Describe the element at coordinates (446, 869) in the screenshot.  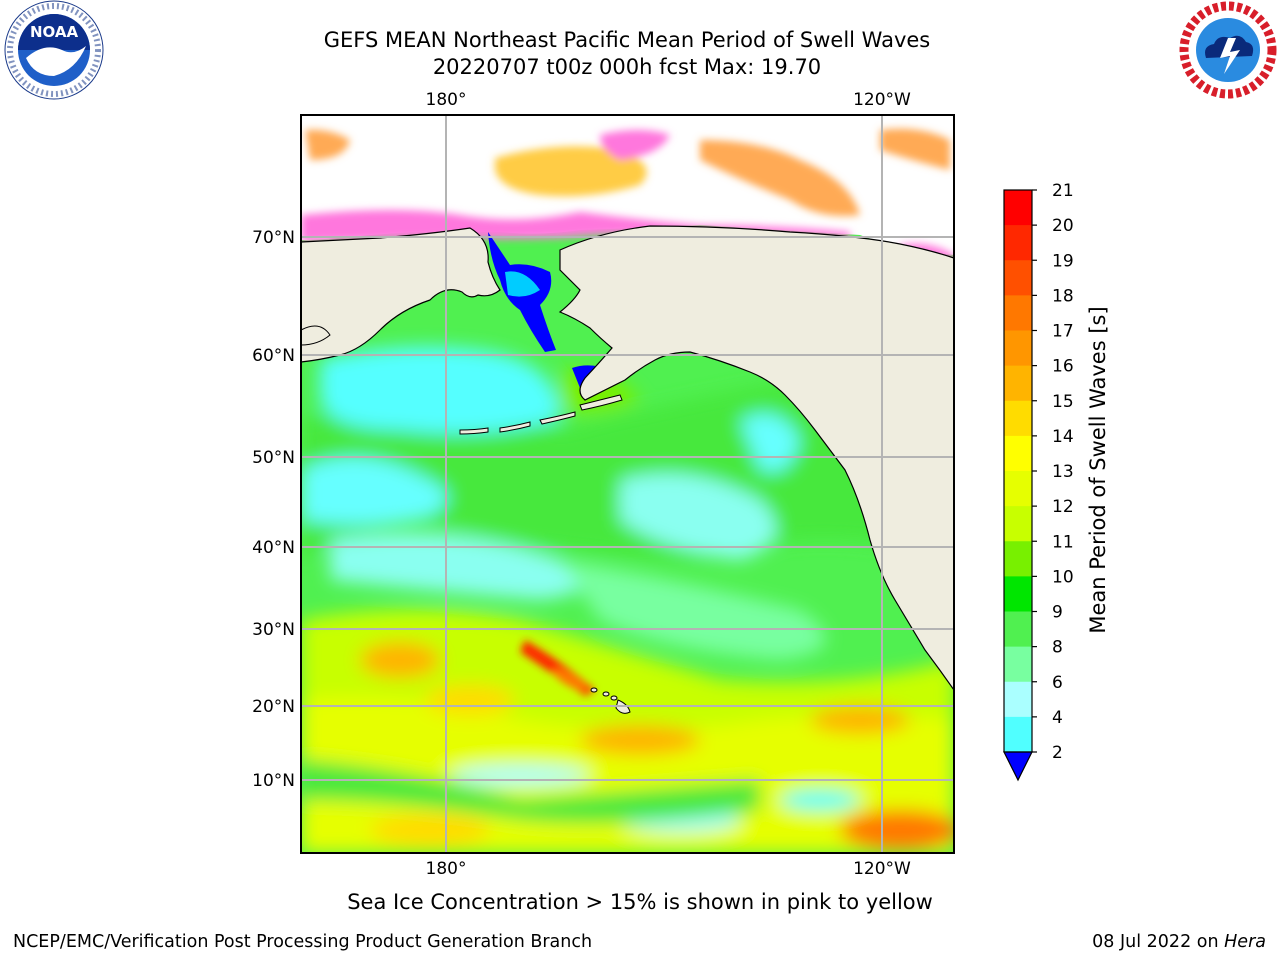
I see `lon-label-bottom-180: 180°` at that location.